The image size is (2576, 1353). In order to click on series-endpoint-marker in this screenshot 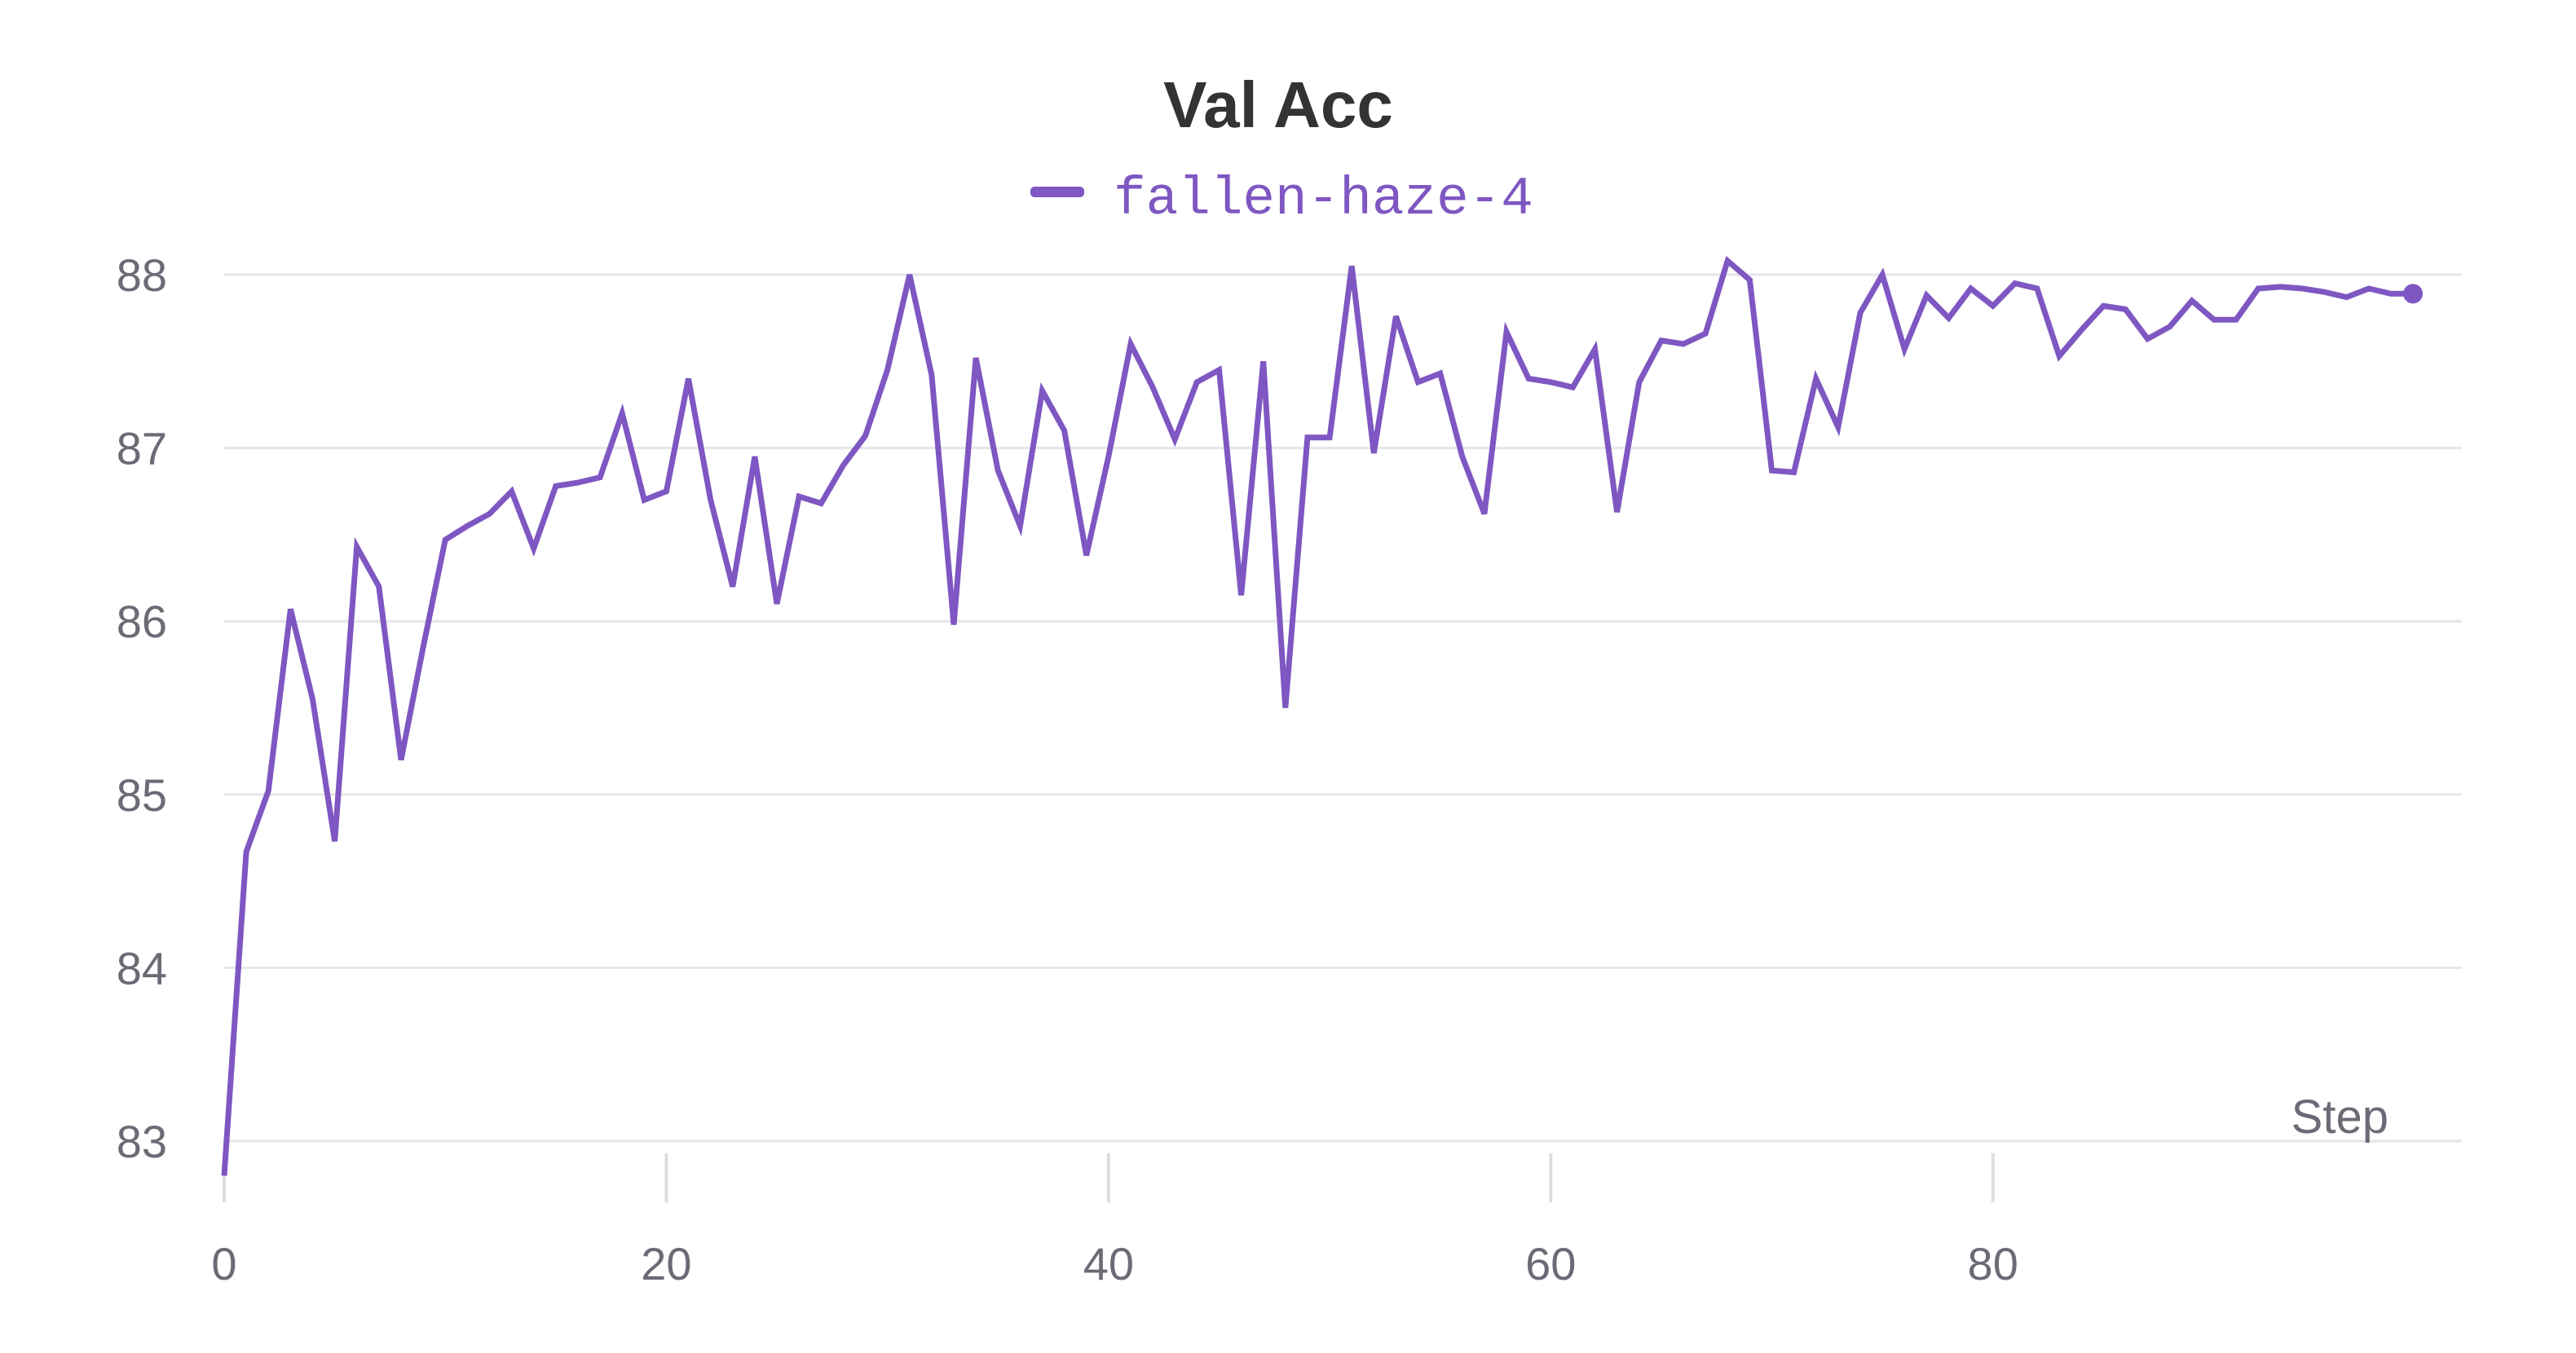, I will do `click(2413, 294)`.